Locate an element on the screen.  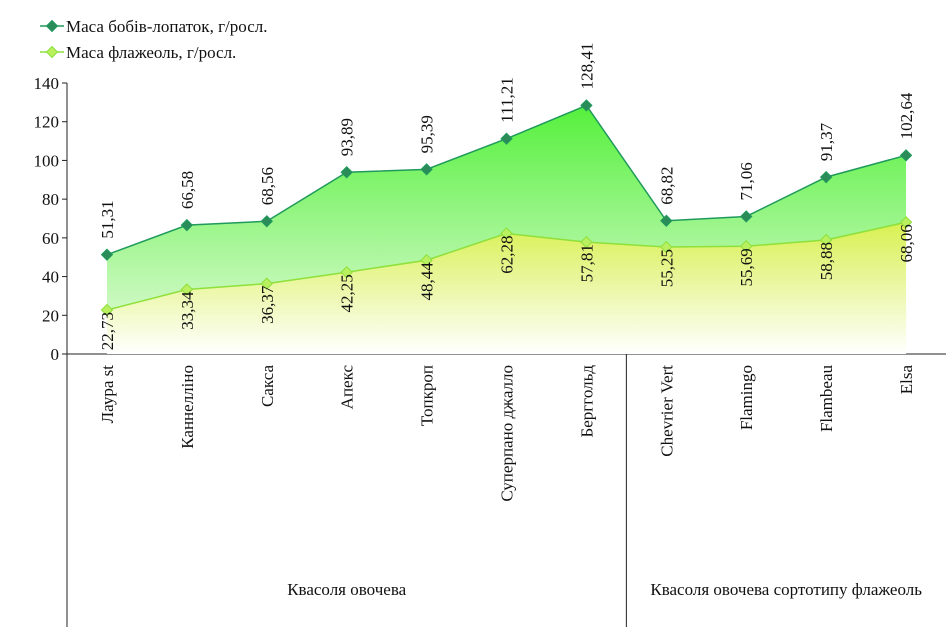
data-label: 33,34 is located at coordinates (187, 310).